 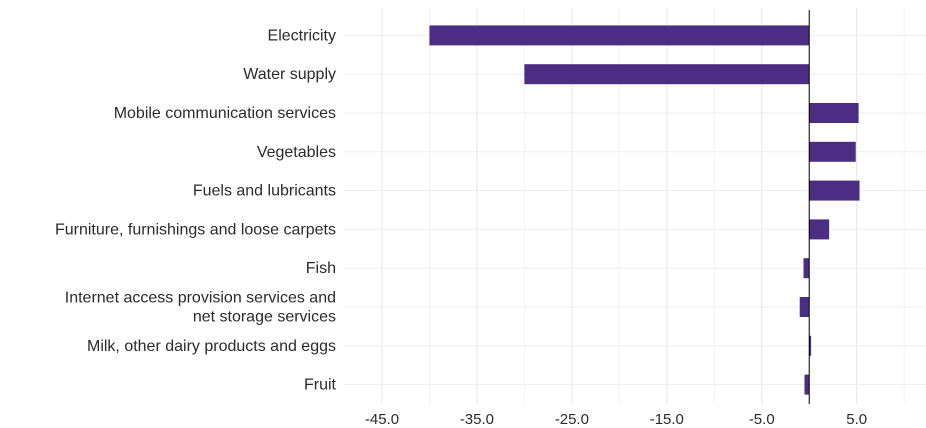 What do you see at coordinates (477, 419) in the screenshot?
I see `x-tick-label: -35.0` at bounding box center [477, 419].